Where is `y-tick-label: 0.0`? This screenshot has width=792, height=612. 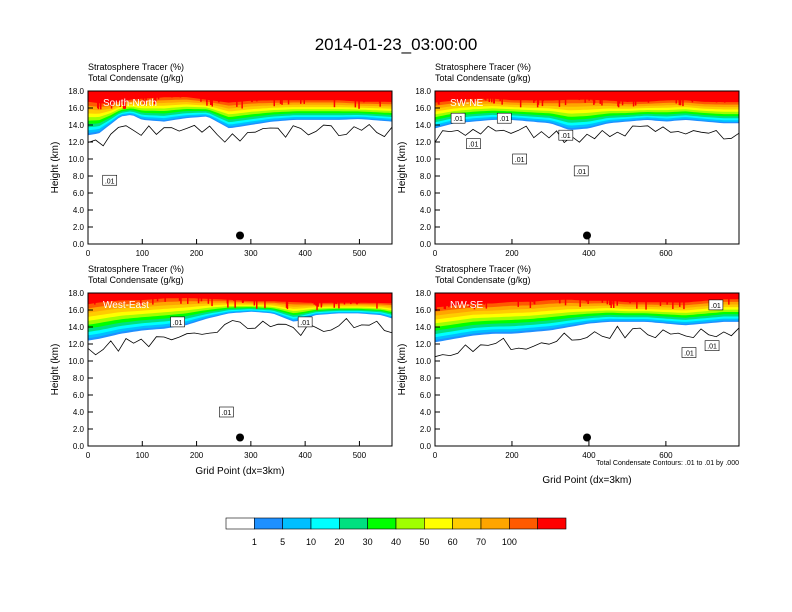
y-tick-label: 0.0 is located at coordinates (426, 244).